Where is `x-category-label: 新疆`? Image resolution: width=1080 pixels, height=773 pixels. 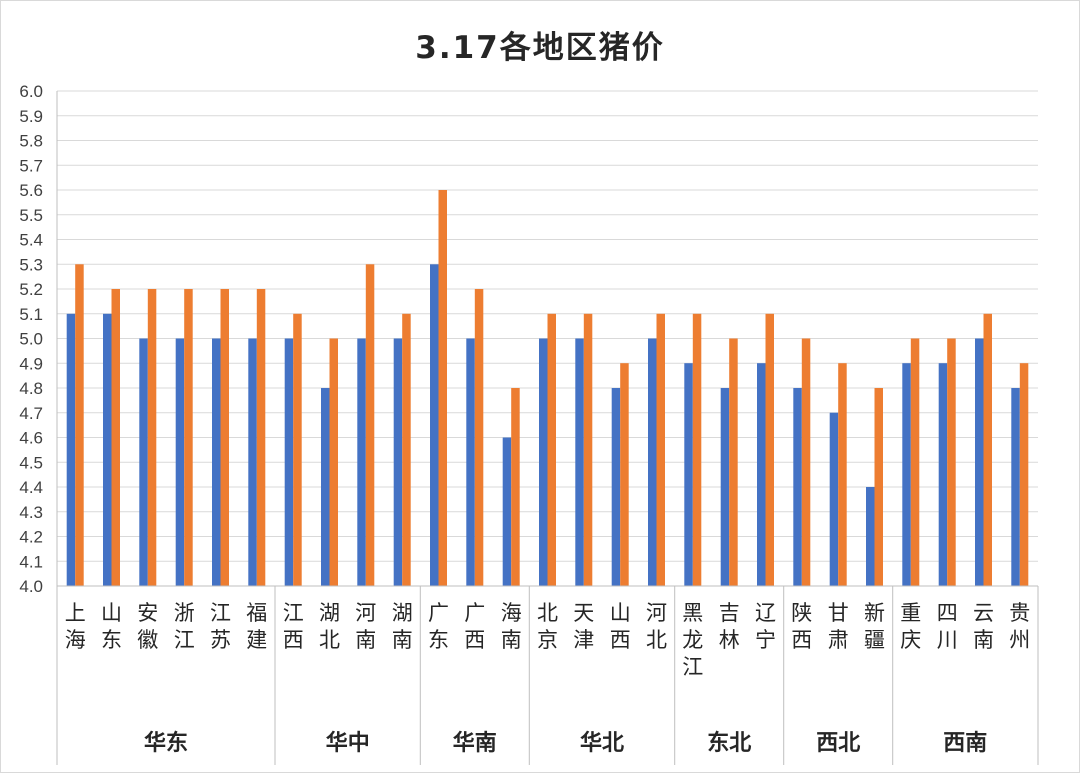 x-category-label: 新疆 is located at coordinates (874, 626).